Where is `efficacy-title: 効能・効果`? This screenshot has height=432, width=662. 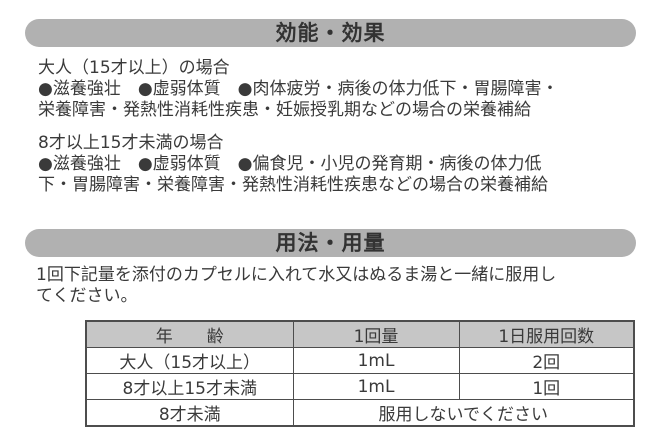
efficacy-title: 効能・効果 is located at coordinates (330, 33).